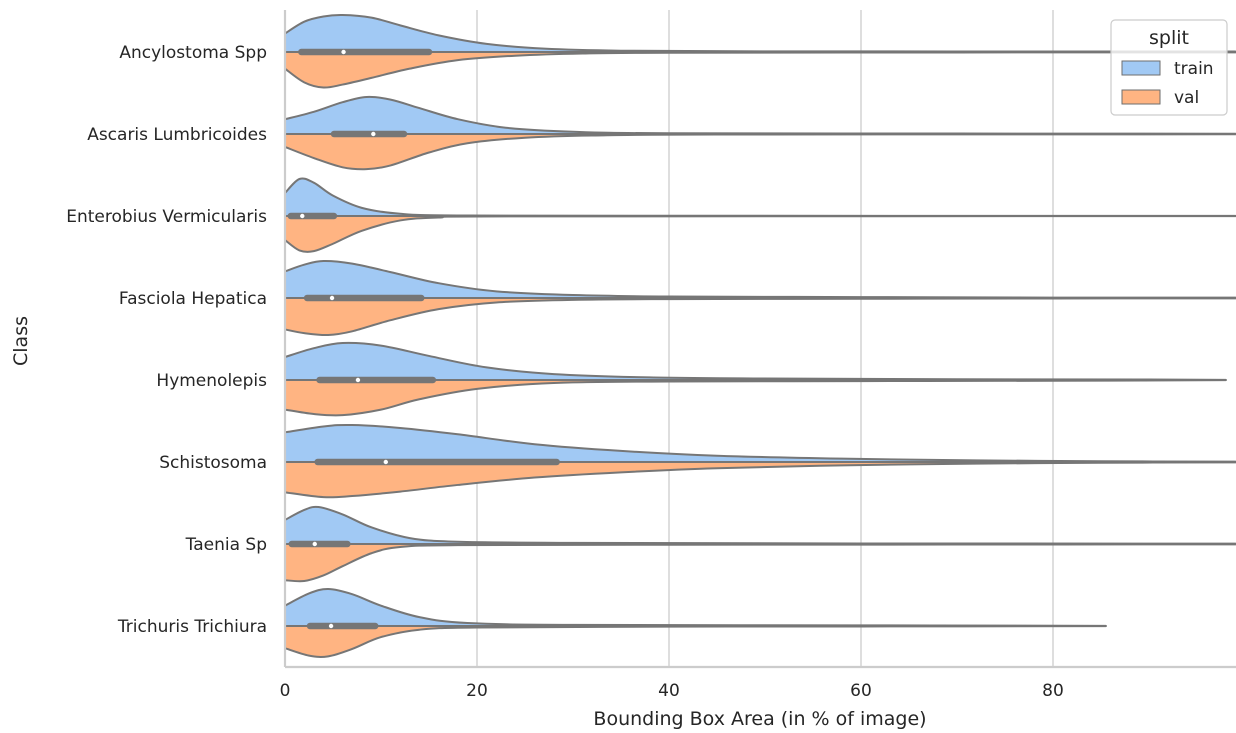  Describe the element at coordinates (760, 33) in the screenshot. I see `violin-train-ancylostoma-spp` at that location.